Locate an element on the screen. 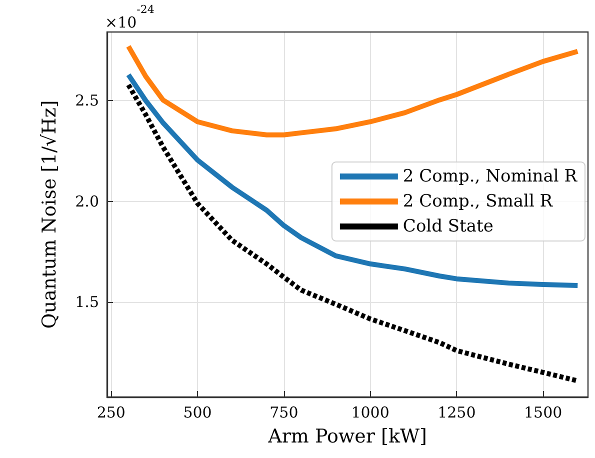 The image size is (595, 458). x-tick-label: 1500 is located at coordinates (543, 413).